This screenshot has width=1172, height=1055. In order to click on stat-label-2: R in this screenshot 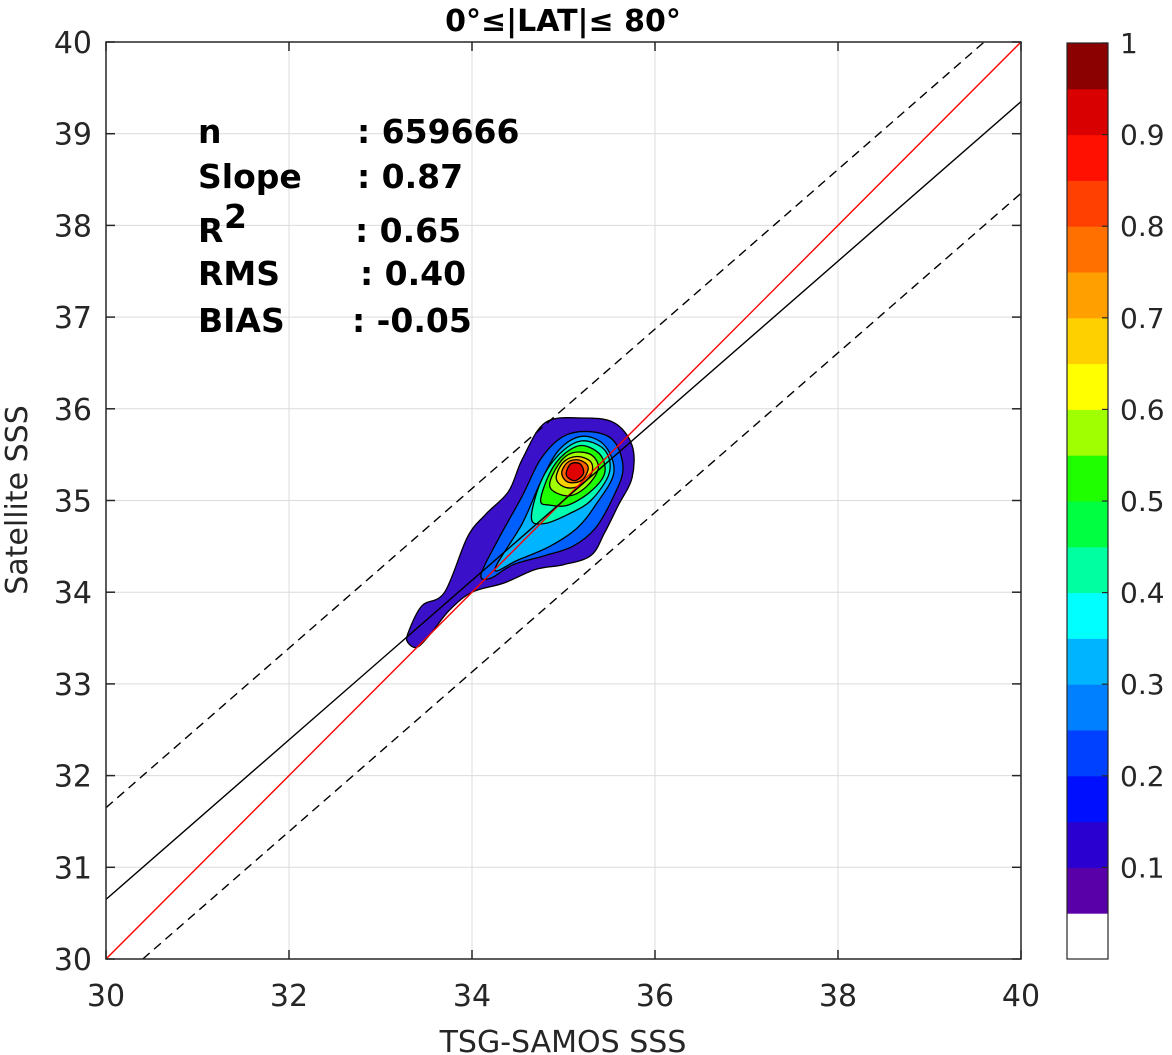, I will do `click(210, 230)`.